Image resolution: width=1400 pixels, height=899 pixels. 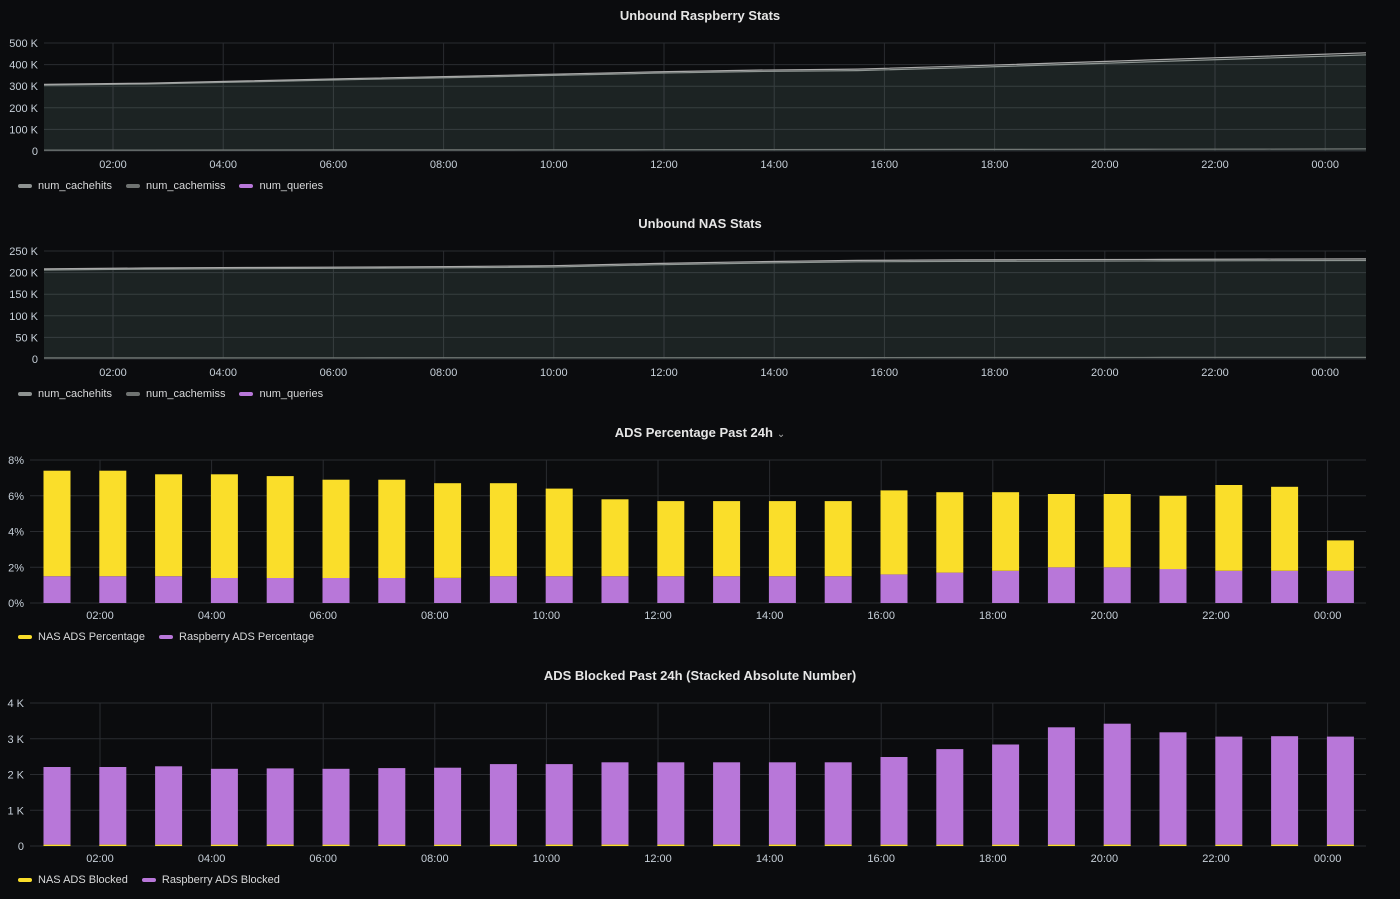 What do you see at coordinates (81, 637) in the screenshot?
I see `legend-item-nas-ads-percentage: NAS ADS Percentage` at bounding box center [81, 637].